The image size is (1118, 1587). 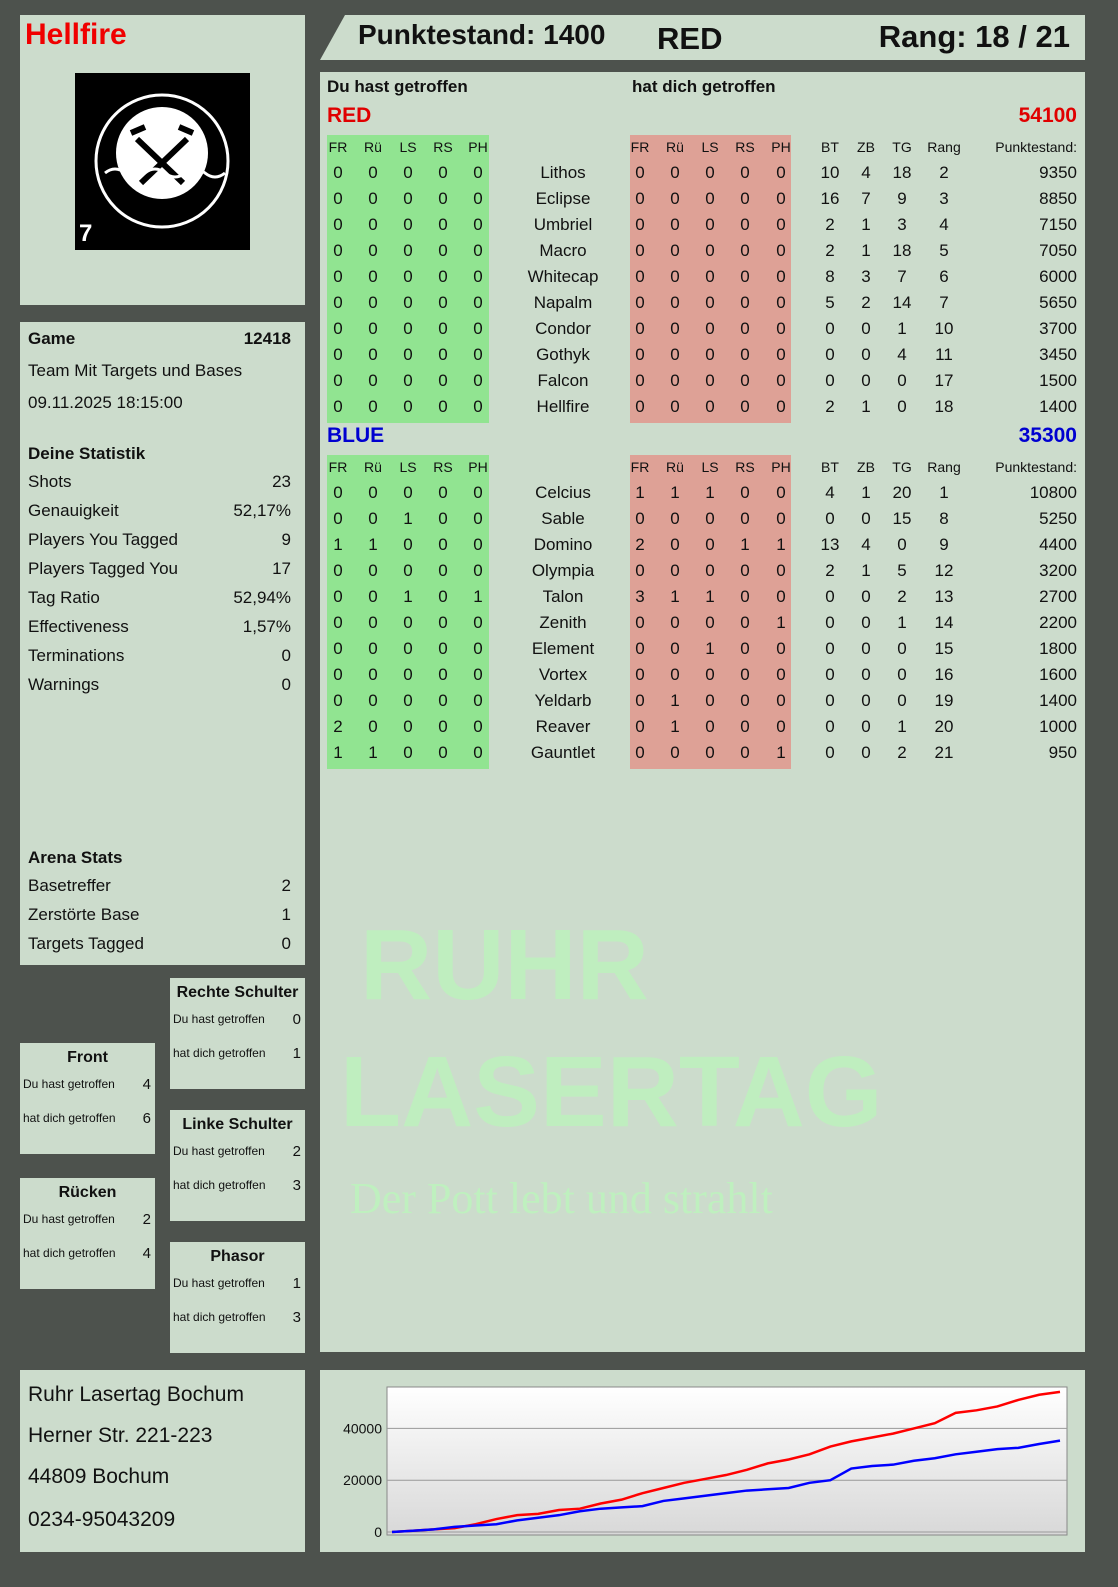 I want to click on player-score: 9350, so click(x=1058, y=172).